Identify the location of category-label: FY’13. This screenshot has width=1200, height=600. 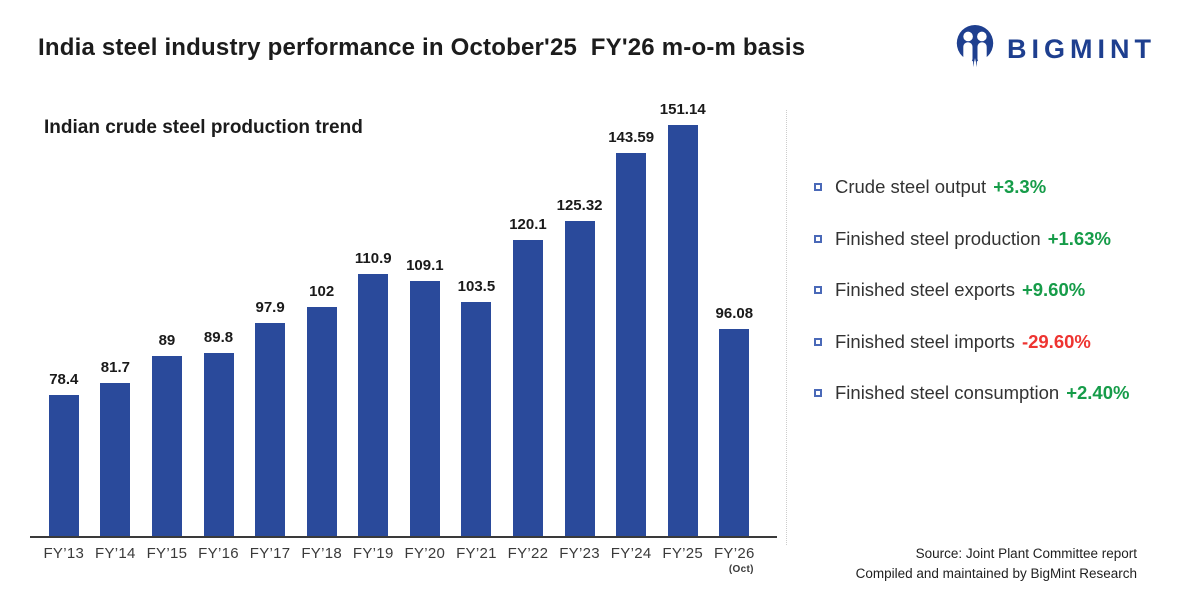
(64, 553).